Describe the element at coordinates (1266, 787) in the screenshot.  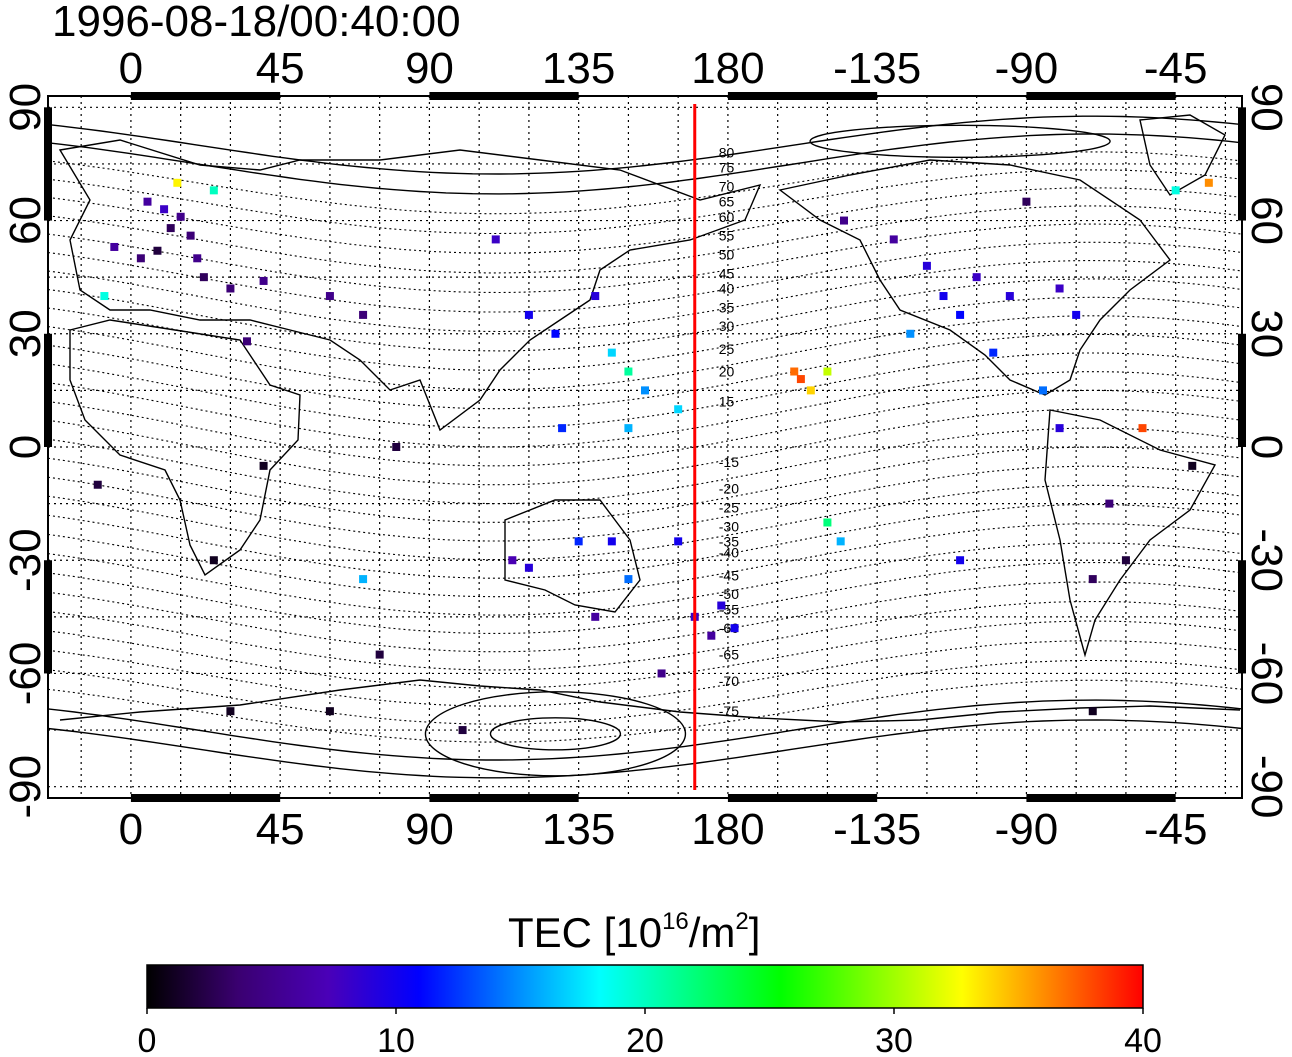
I see `y-tick-label-right: -90` at that location.